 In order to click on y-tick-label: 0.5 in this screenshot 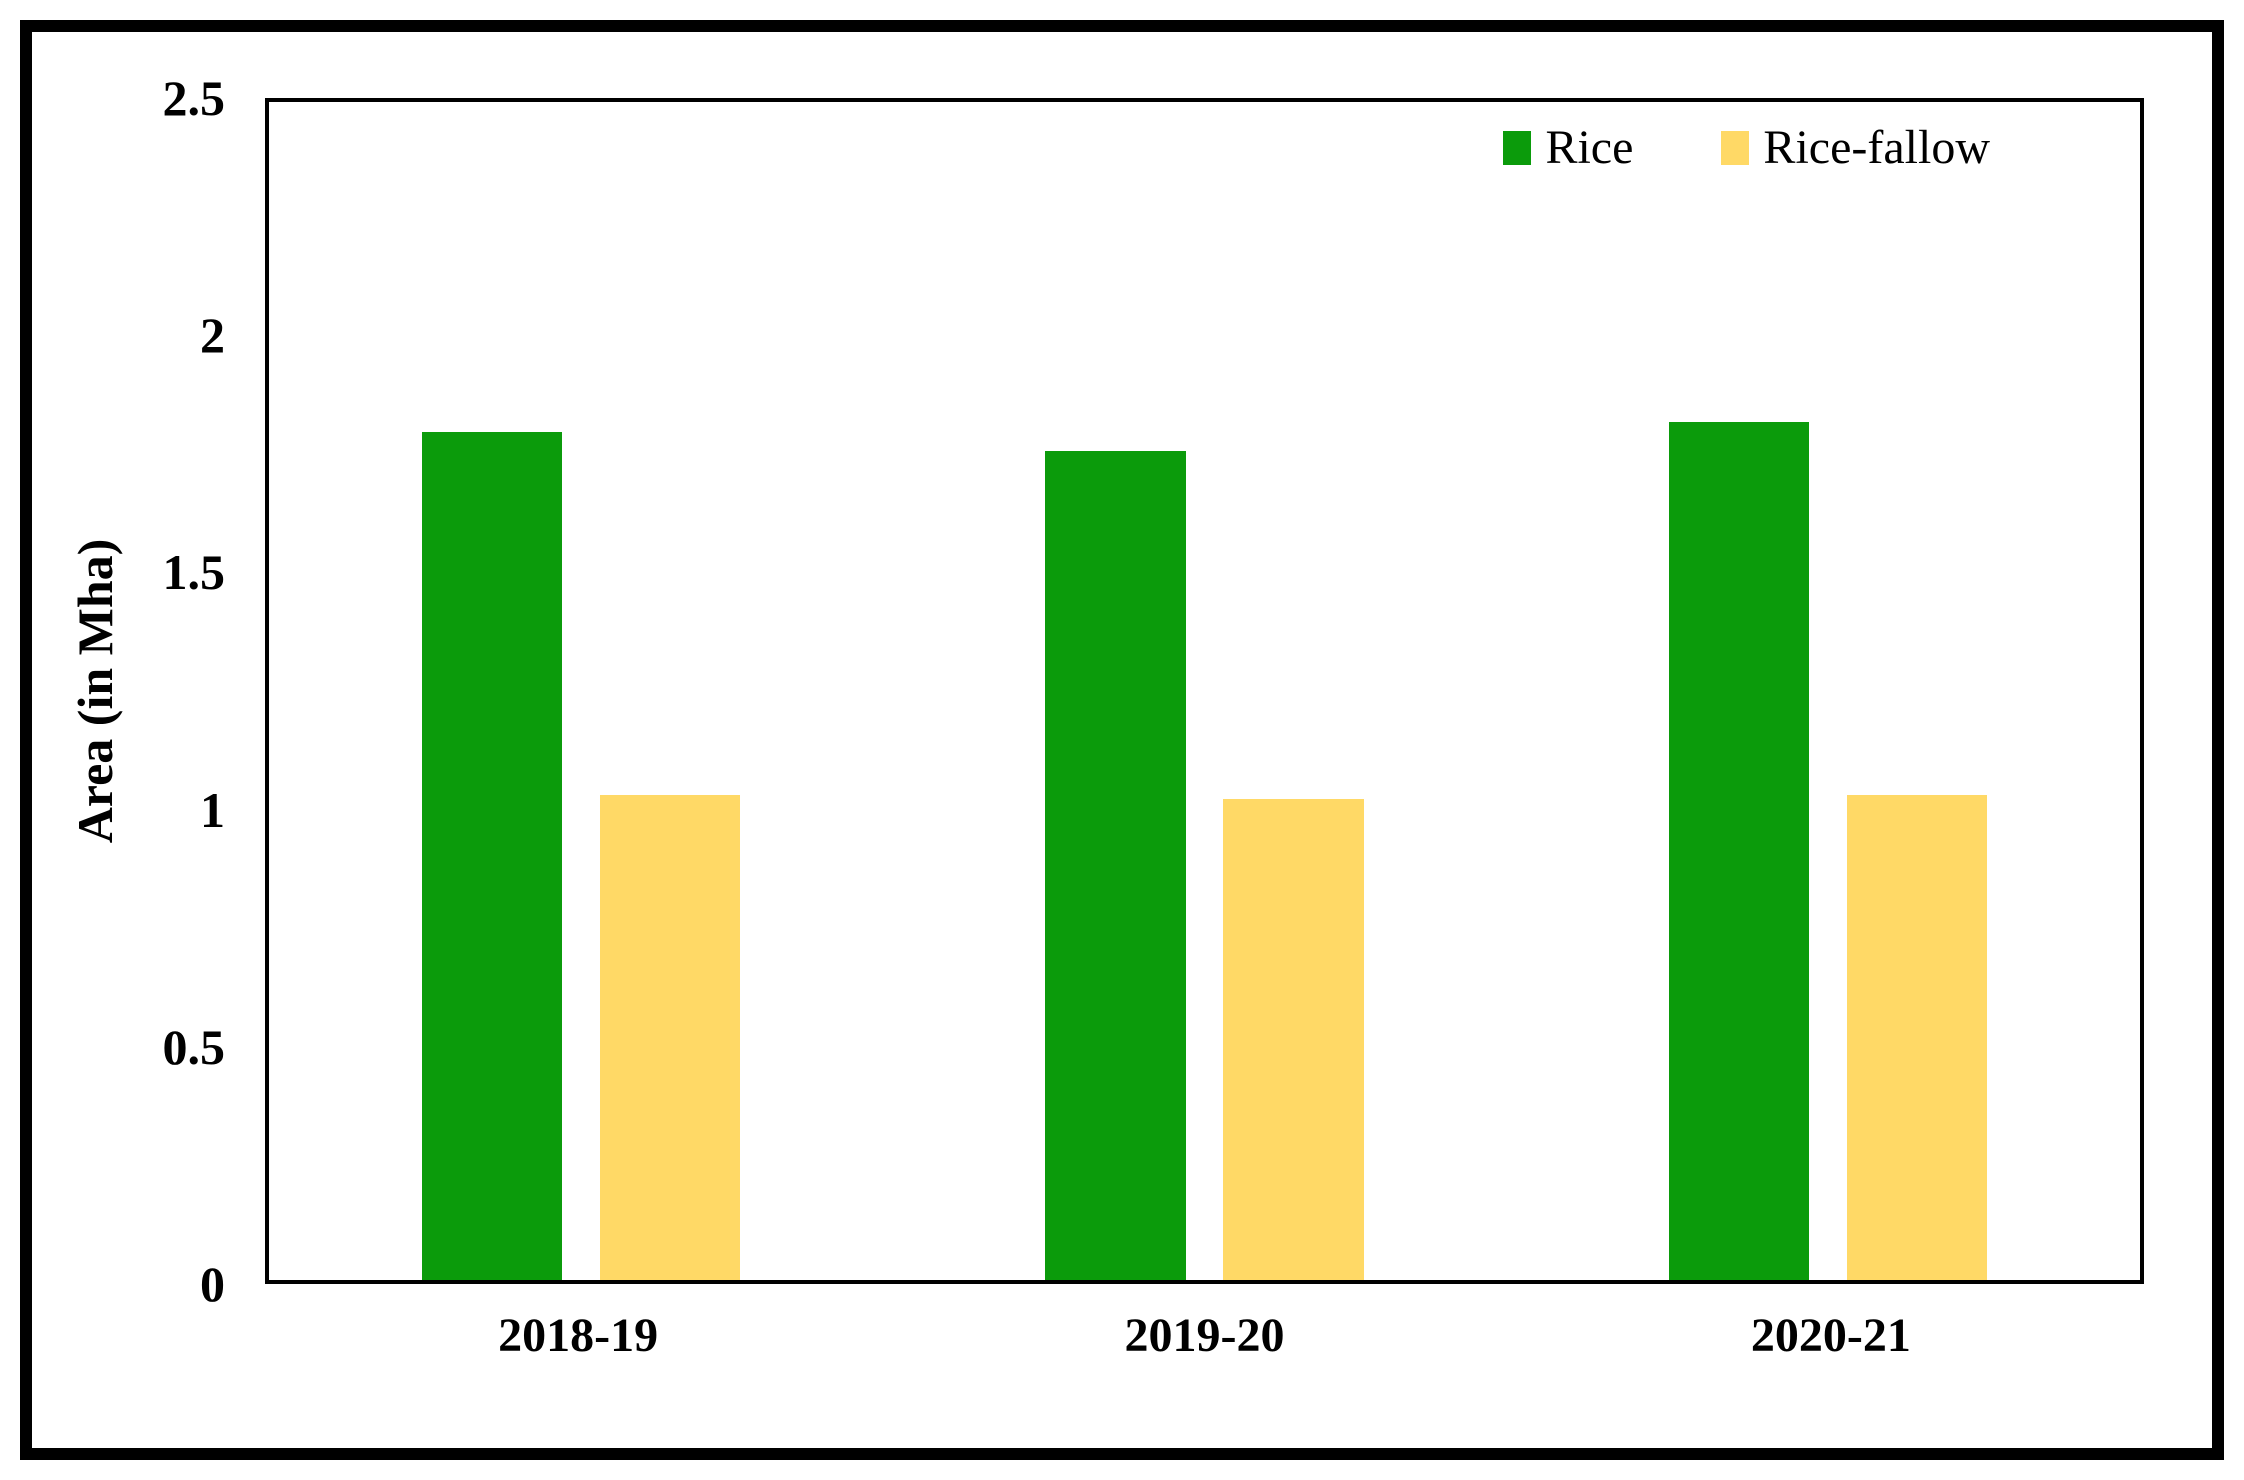, I will do `click(194, 1046)`.